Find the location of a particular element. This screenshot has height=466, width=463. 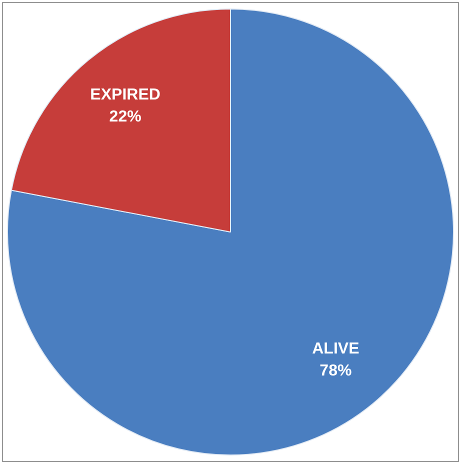

slice-label: EXPIRED is located at coordinates (125, 95).